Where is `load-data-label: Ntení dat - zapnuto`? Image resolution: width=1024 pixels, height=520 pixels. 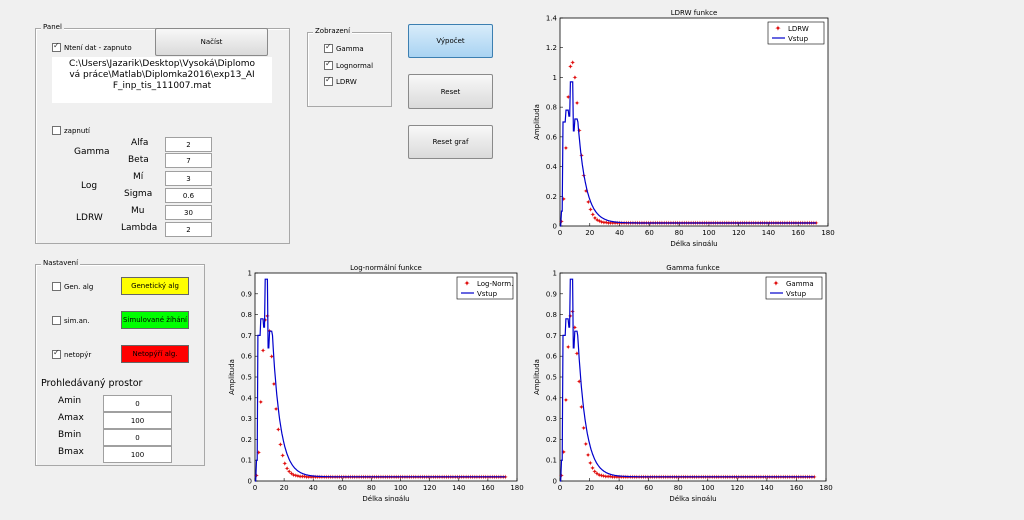
load-data-label: Ntení dat - zapnuto is located at coordinates (98, 47).